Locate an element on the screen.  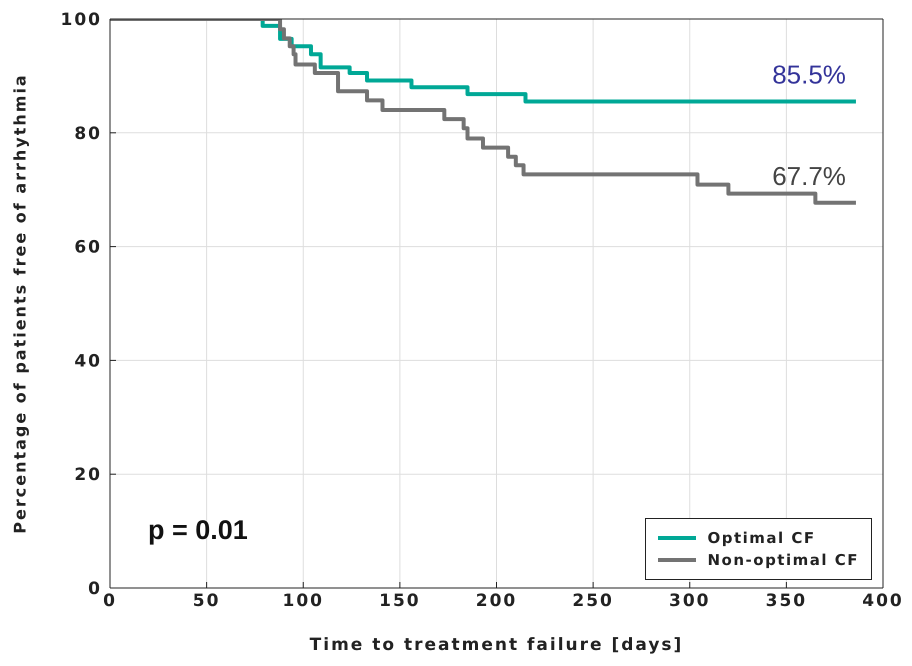
y-tick-label: 80 is located at coordinates (88, 134).